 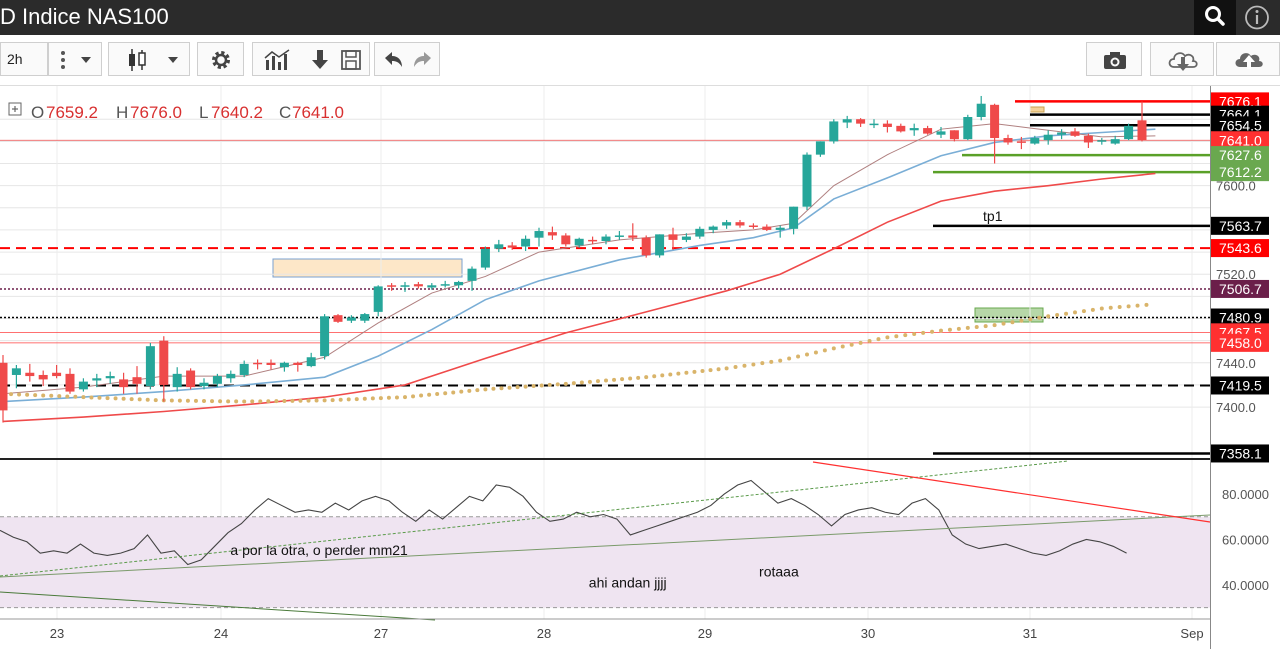 What do you see at coordinates (122, 112) in the screenshot?
I see `ohlc-h-label: H` at bounding box center [122, 112].